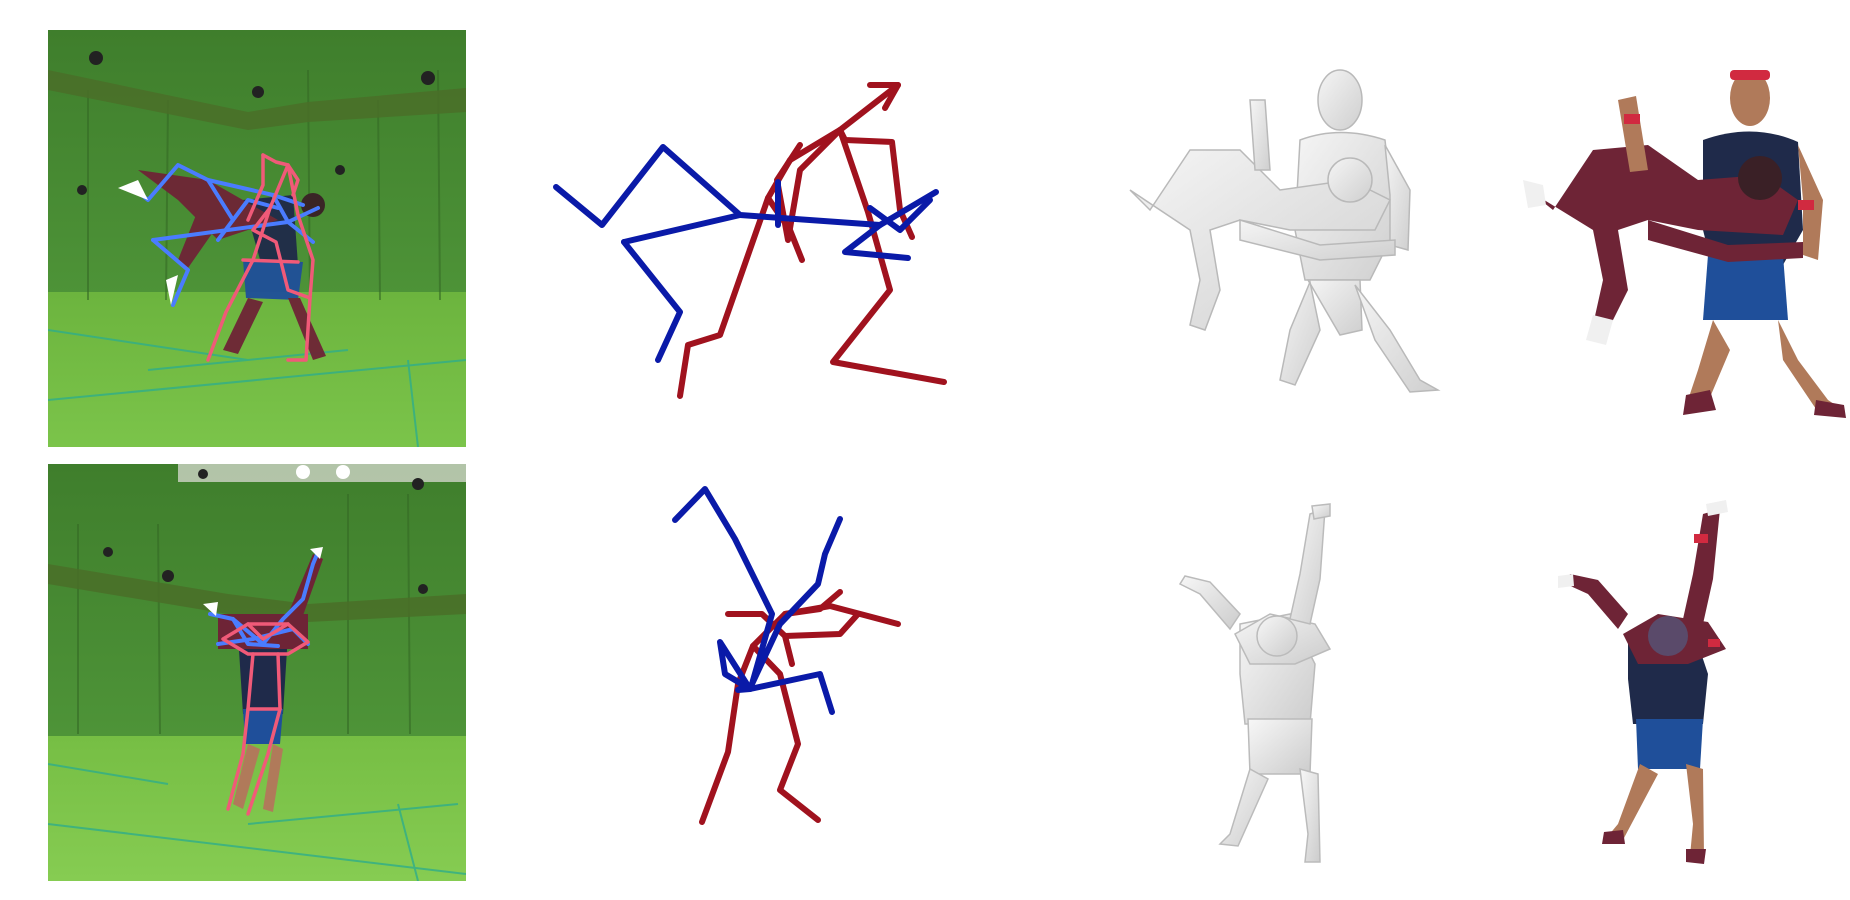  I want to click on skeleton-1-canvas, so click(750, 240).